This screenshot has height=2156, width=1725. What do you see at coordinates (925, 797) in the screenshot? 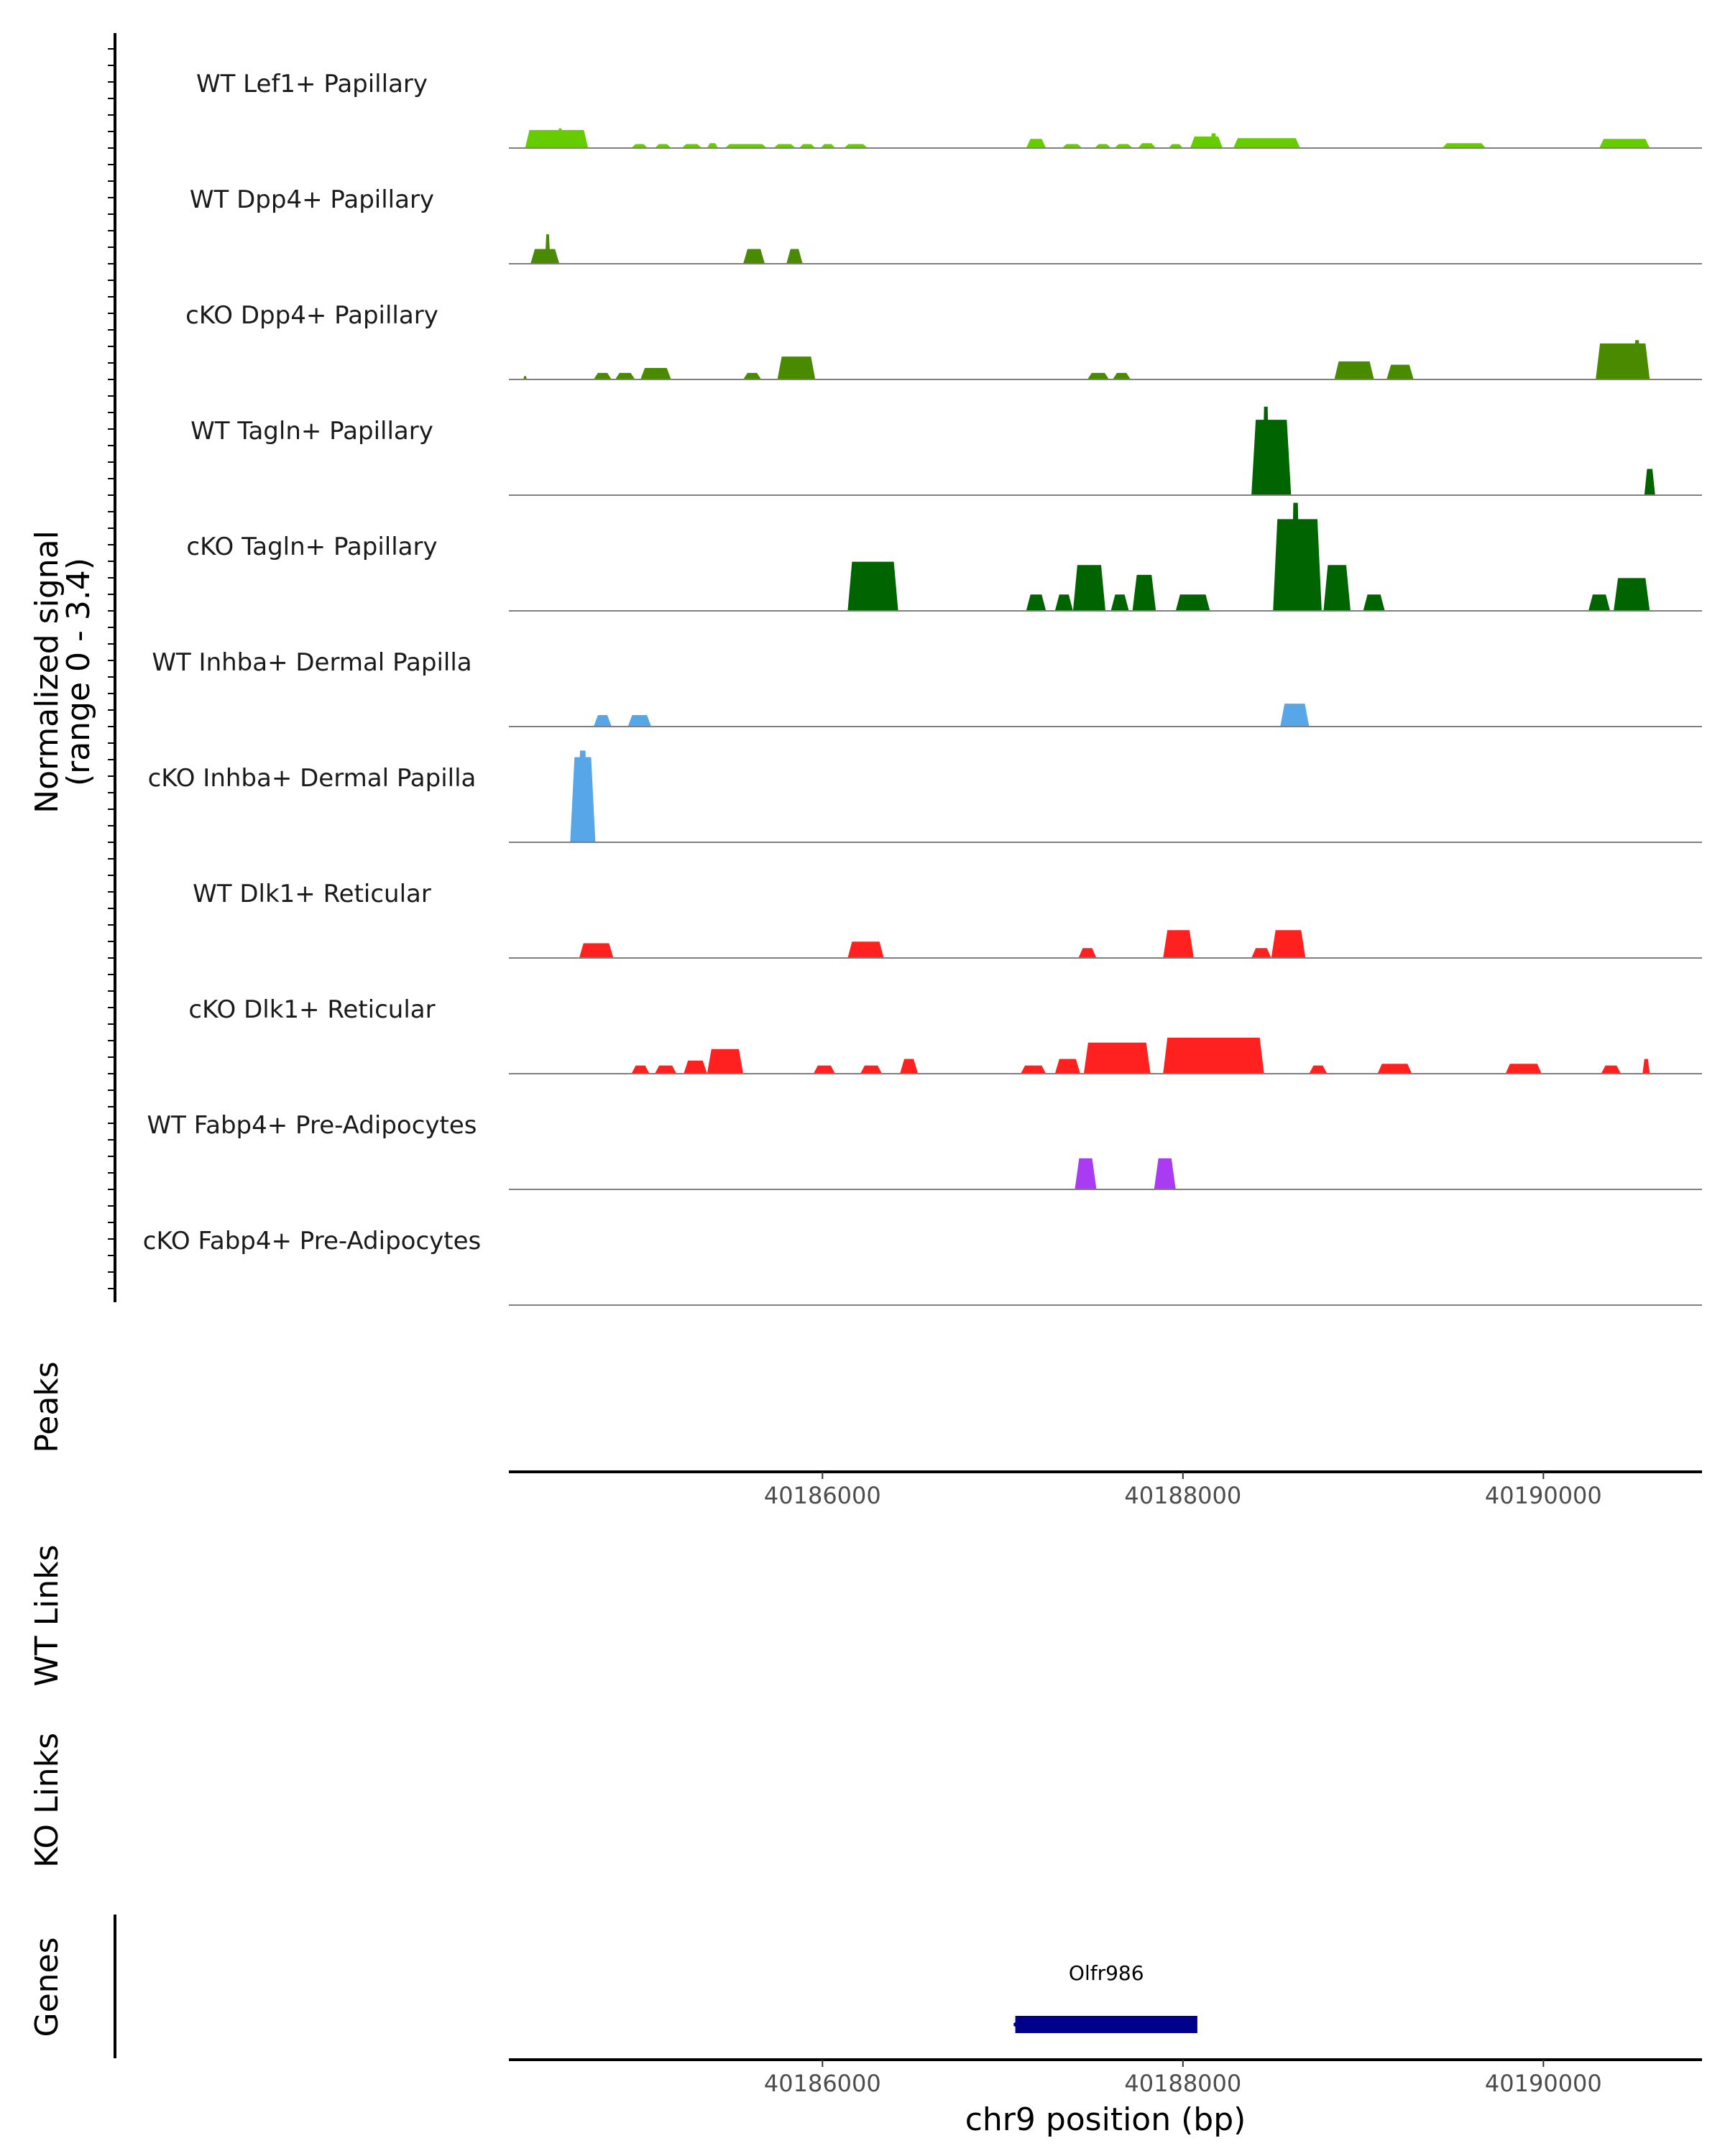
I see `coverage-track: cKO Inhba+ Dermal Papilla` at bounding box center [925, 797].